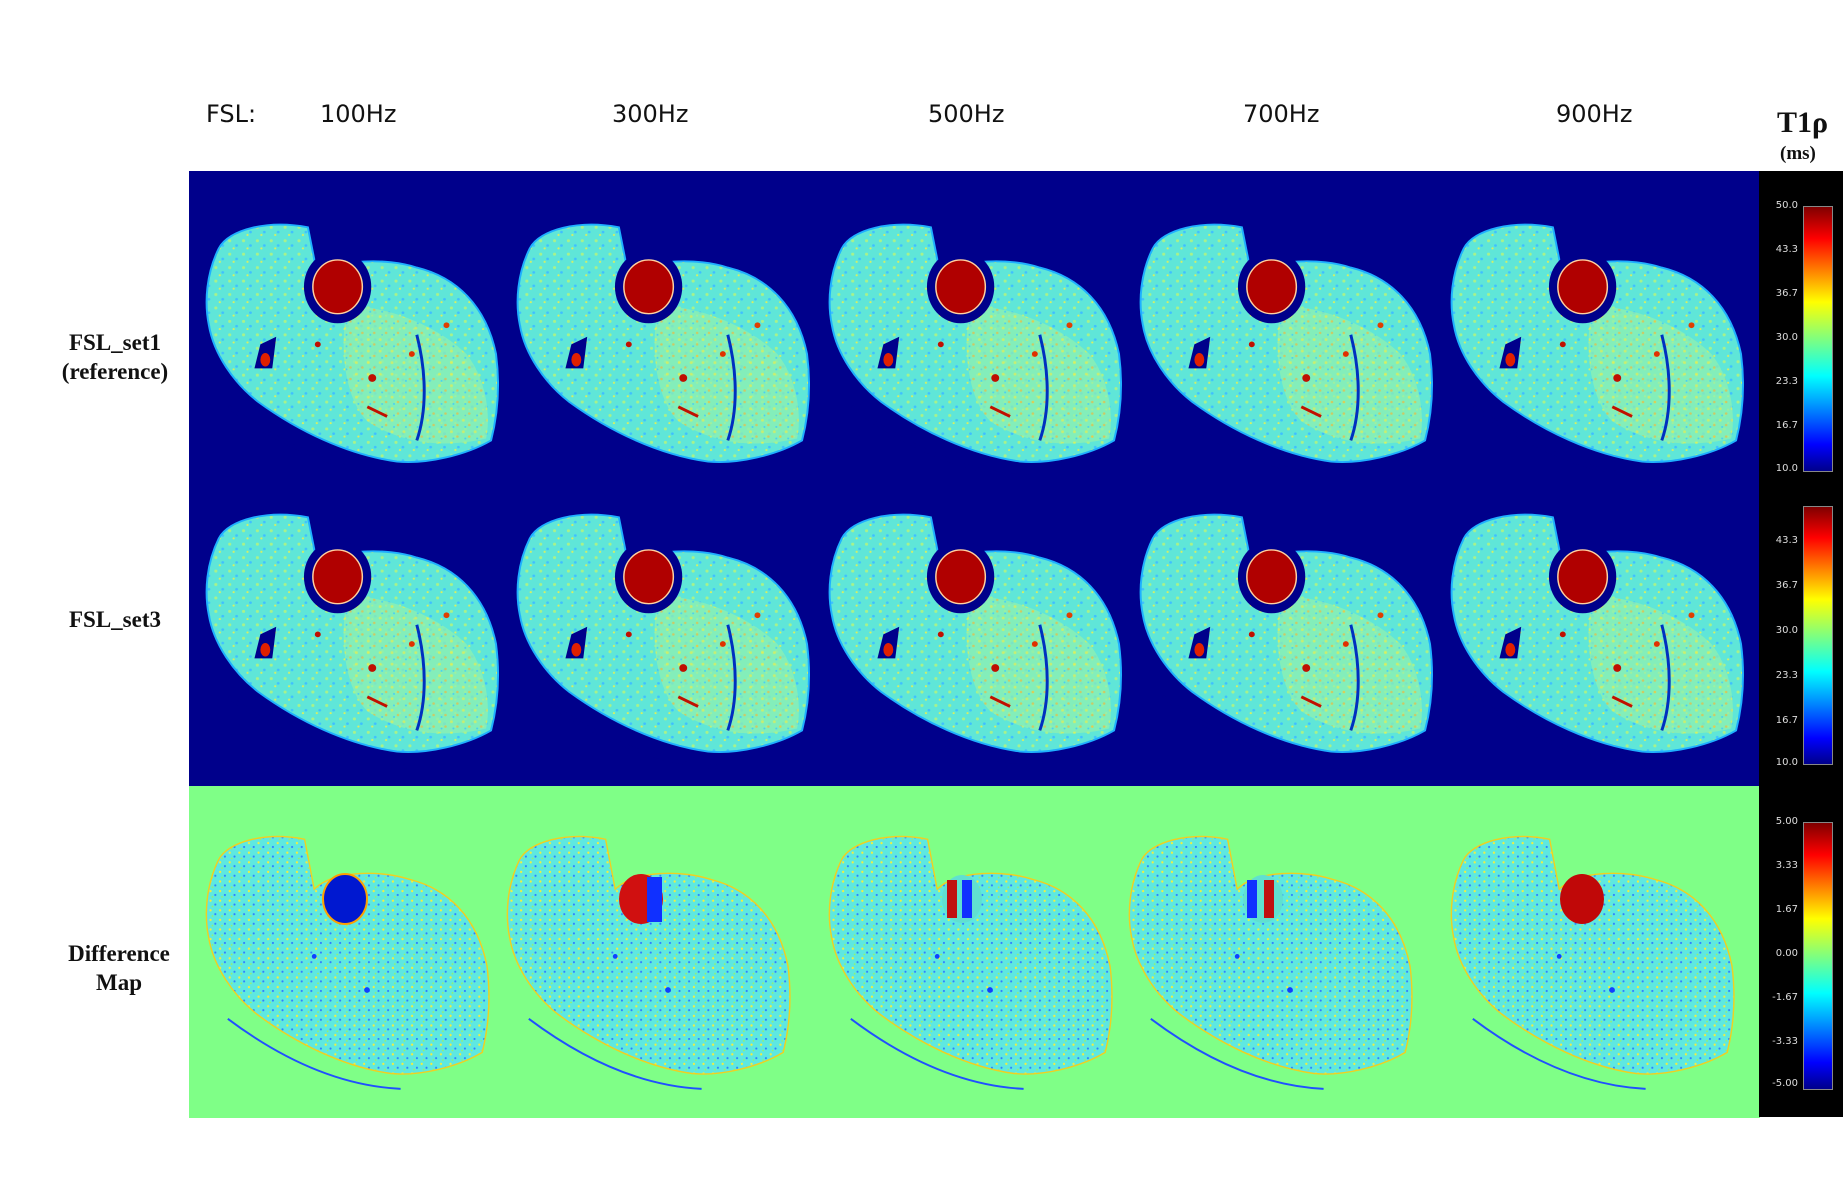 This screenshot has height=1188, width=1848. What do you see at coordinates (1798, 153) in the screenshot?
I see `colorbar-unit: (ms)` at bounding box center [1798, 153].